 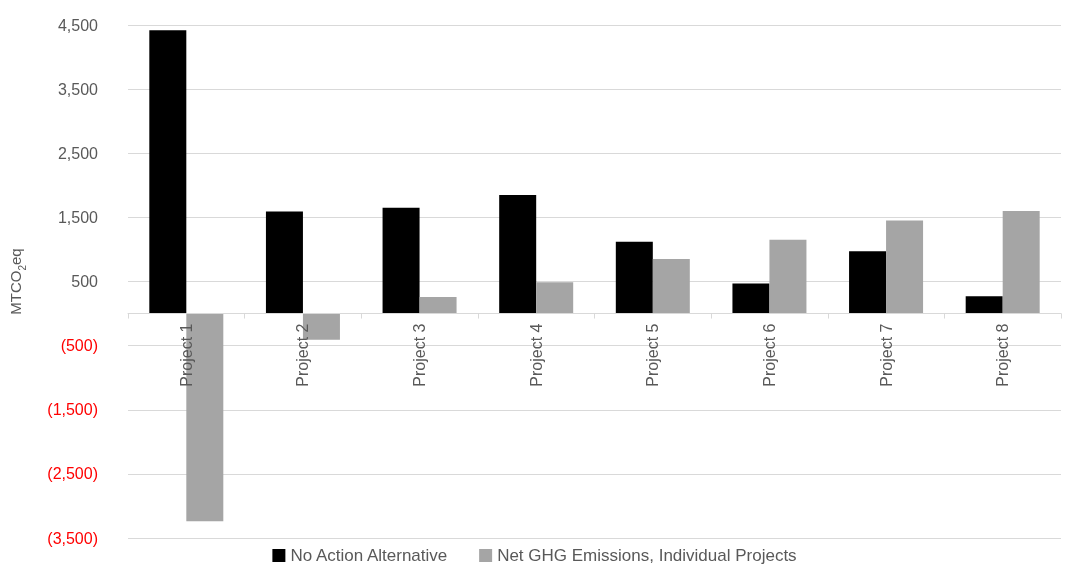 I want to click on y-tick-label: 500, so click(x=85, y=281).